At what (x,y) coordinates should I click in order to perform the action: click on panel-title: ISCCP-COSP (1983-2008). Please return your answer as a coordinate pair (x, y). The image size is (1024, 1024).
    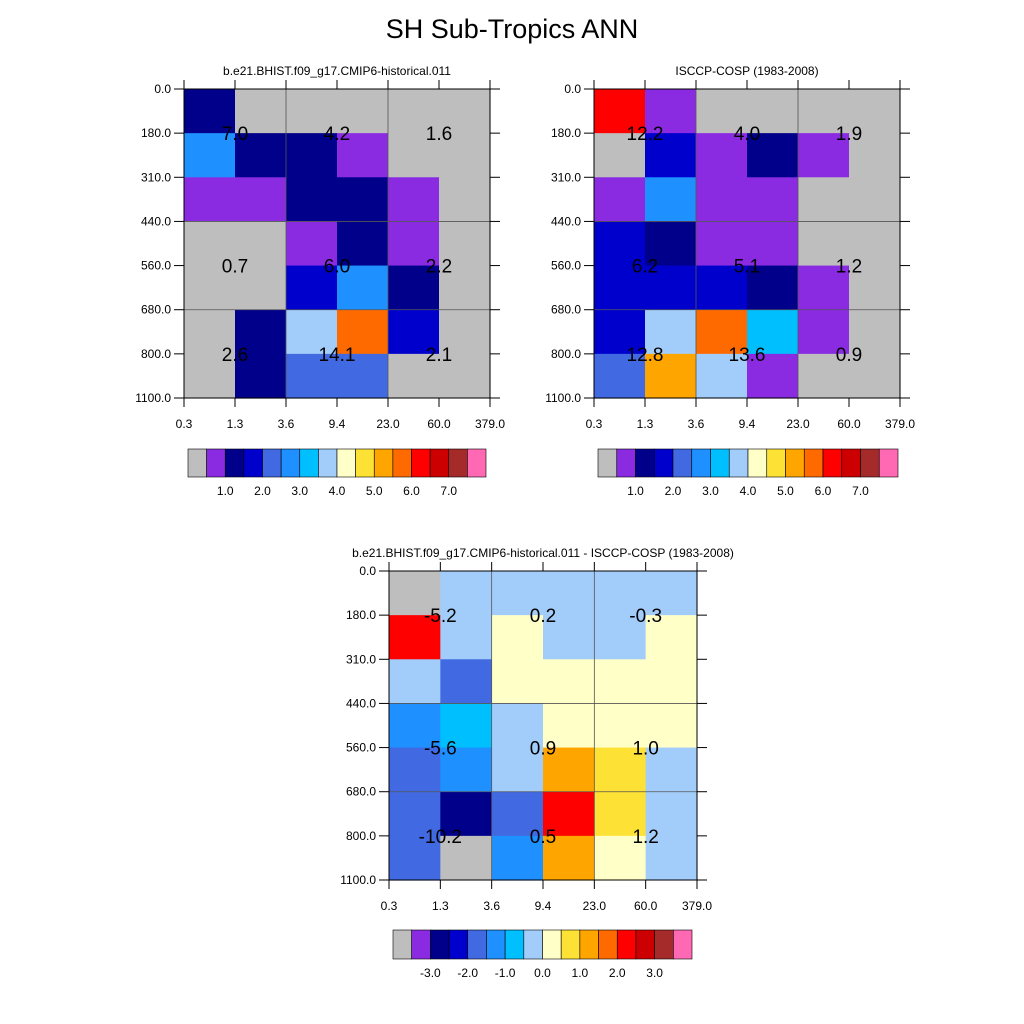
    Looking at the image, I should click on (746, 71).